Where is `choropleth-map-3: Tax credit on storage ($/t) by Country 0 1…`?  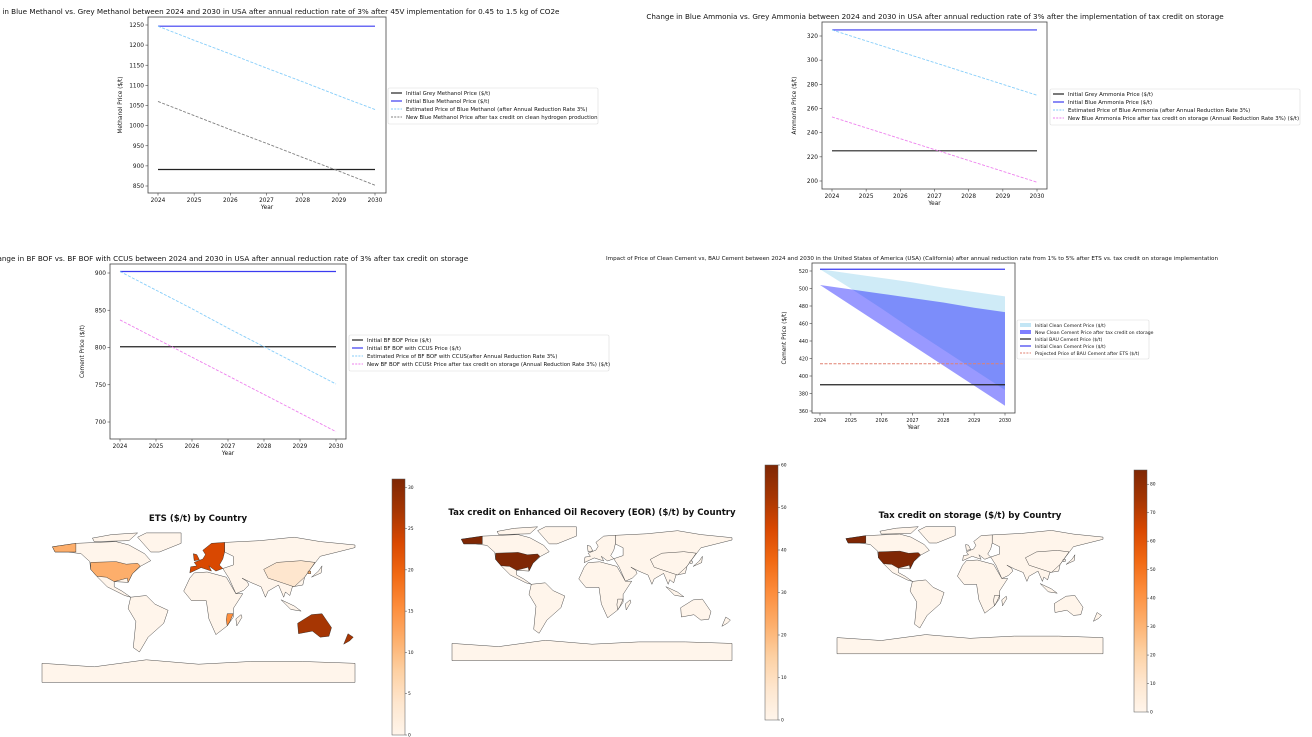 choropleth-map-3: Tax credit on storage ($/t) by Country 0 1… is located at coordinates (996, 592).